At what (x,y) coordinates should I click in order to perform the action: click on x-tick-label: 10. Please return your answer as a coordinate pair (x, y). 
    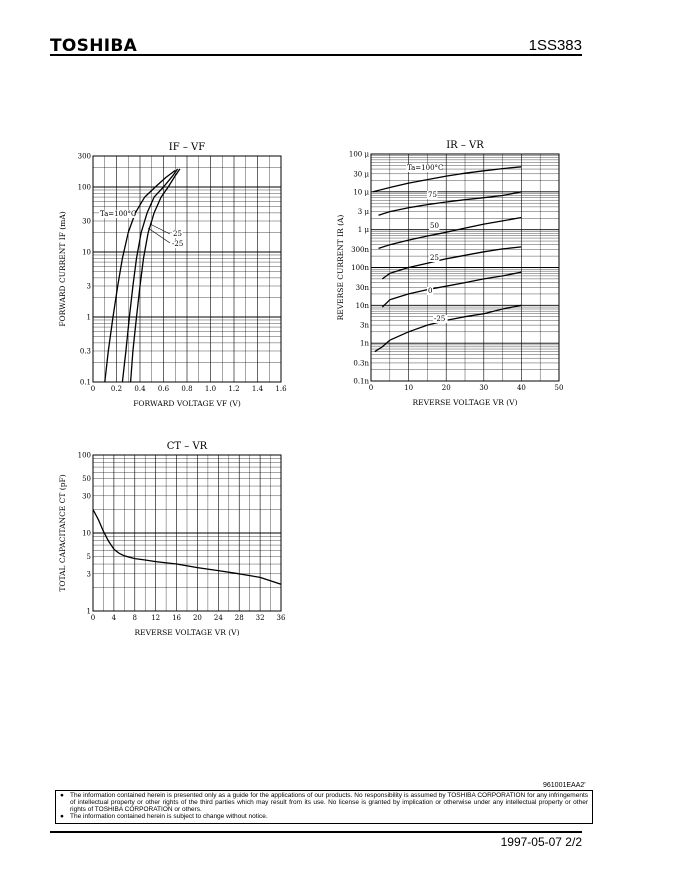
    Looking at the image, I should click on (408, 388).